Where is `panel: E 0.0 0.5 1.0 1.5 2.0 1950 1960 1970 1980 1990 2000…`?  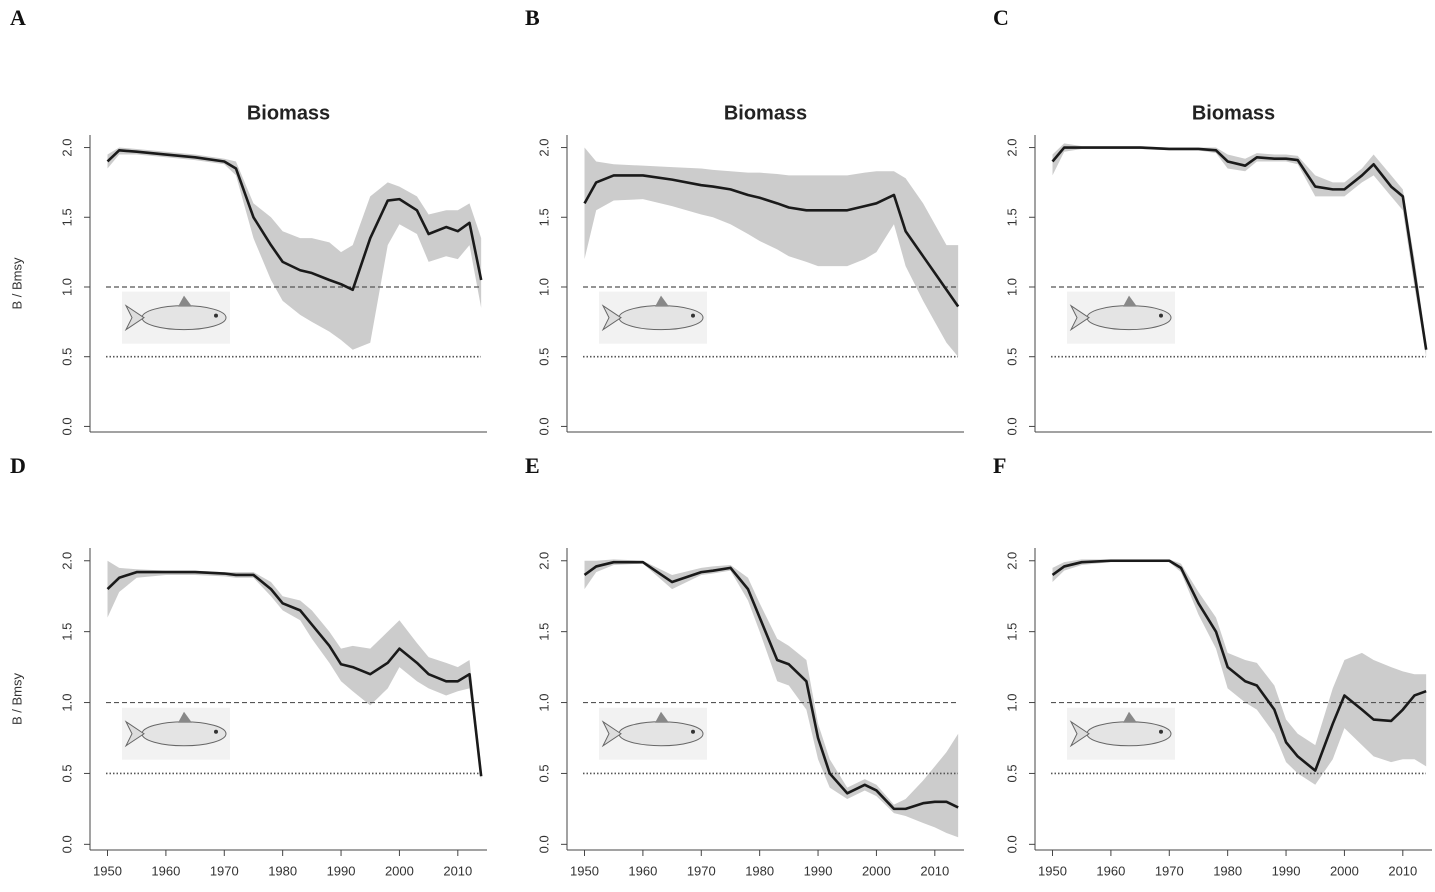
panel: E 0.0 0.5 1.0 1.5 2.0 1950 1960 1970 1980 1990 2000… is located at coordinates (744, 665).